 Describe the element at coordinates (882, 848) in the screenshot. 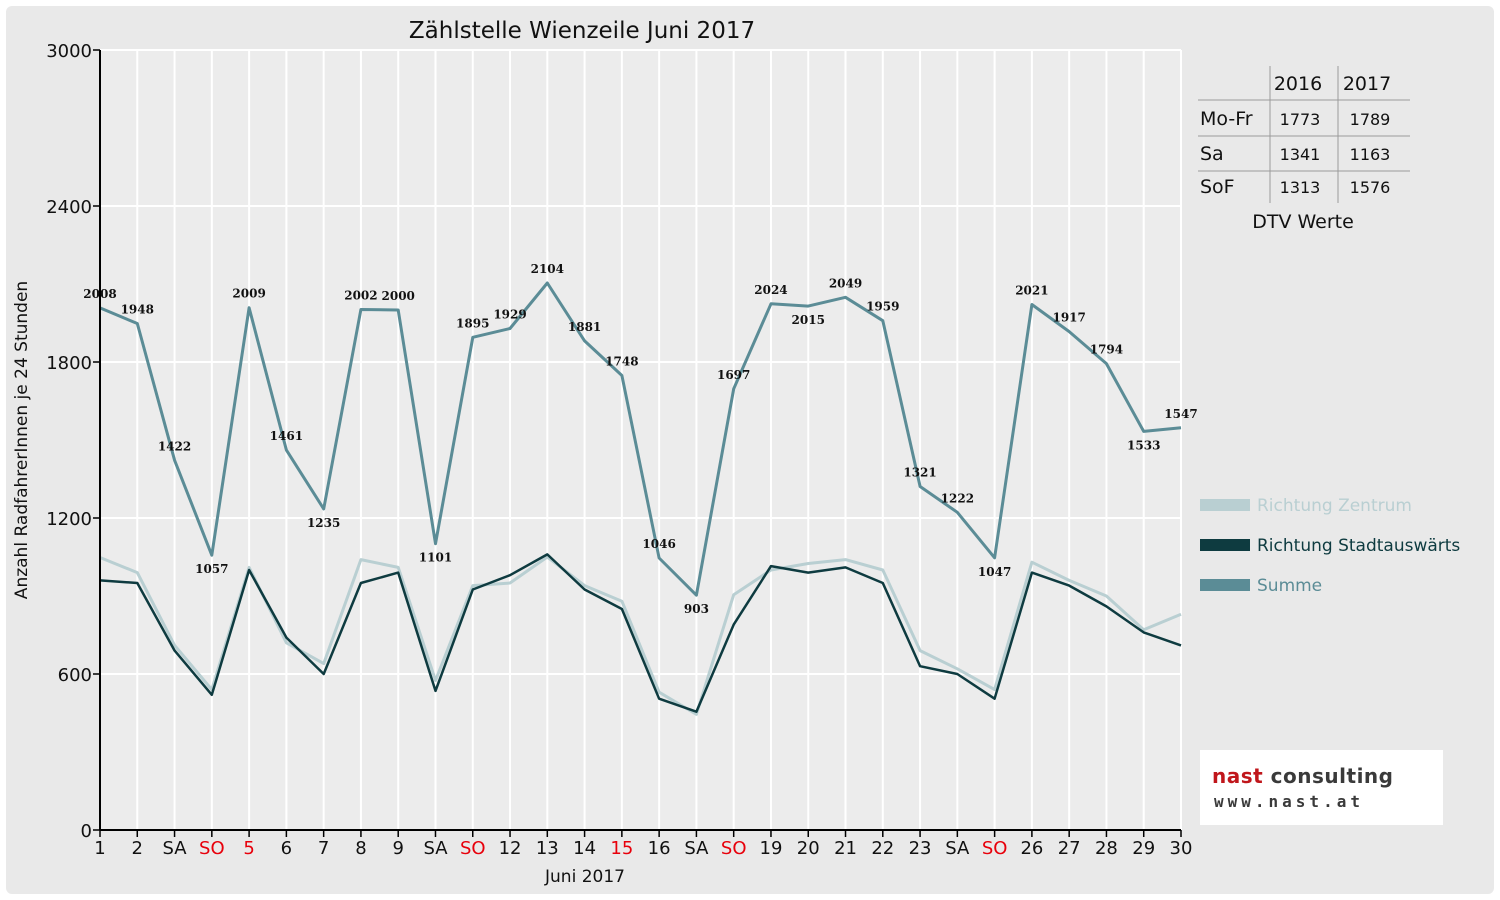

I see `x-tick-label: 22` at that location.